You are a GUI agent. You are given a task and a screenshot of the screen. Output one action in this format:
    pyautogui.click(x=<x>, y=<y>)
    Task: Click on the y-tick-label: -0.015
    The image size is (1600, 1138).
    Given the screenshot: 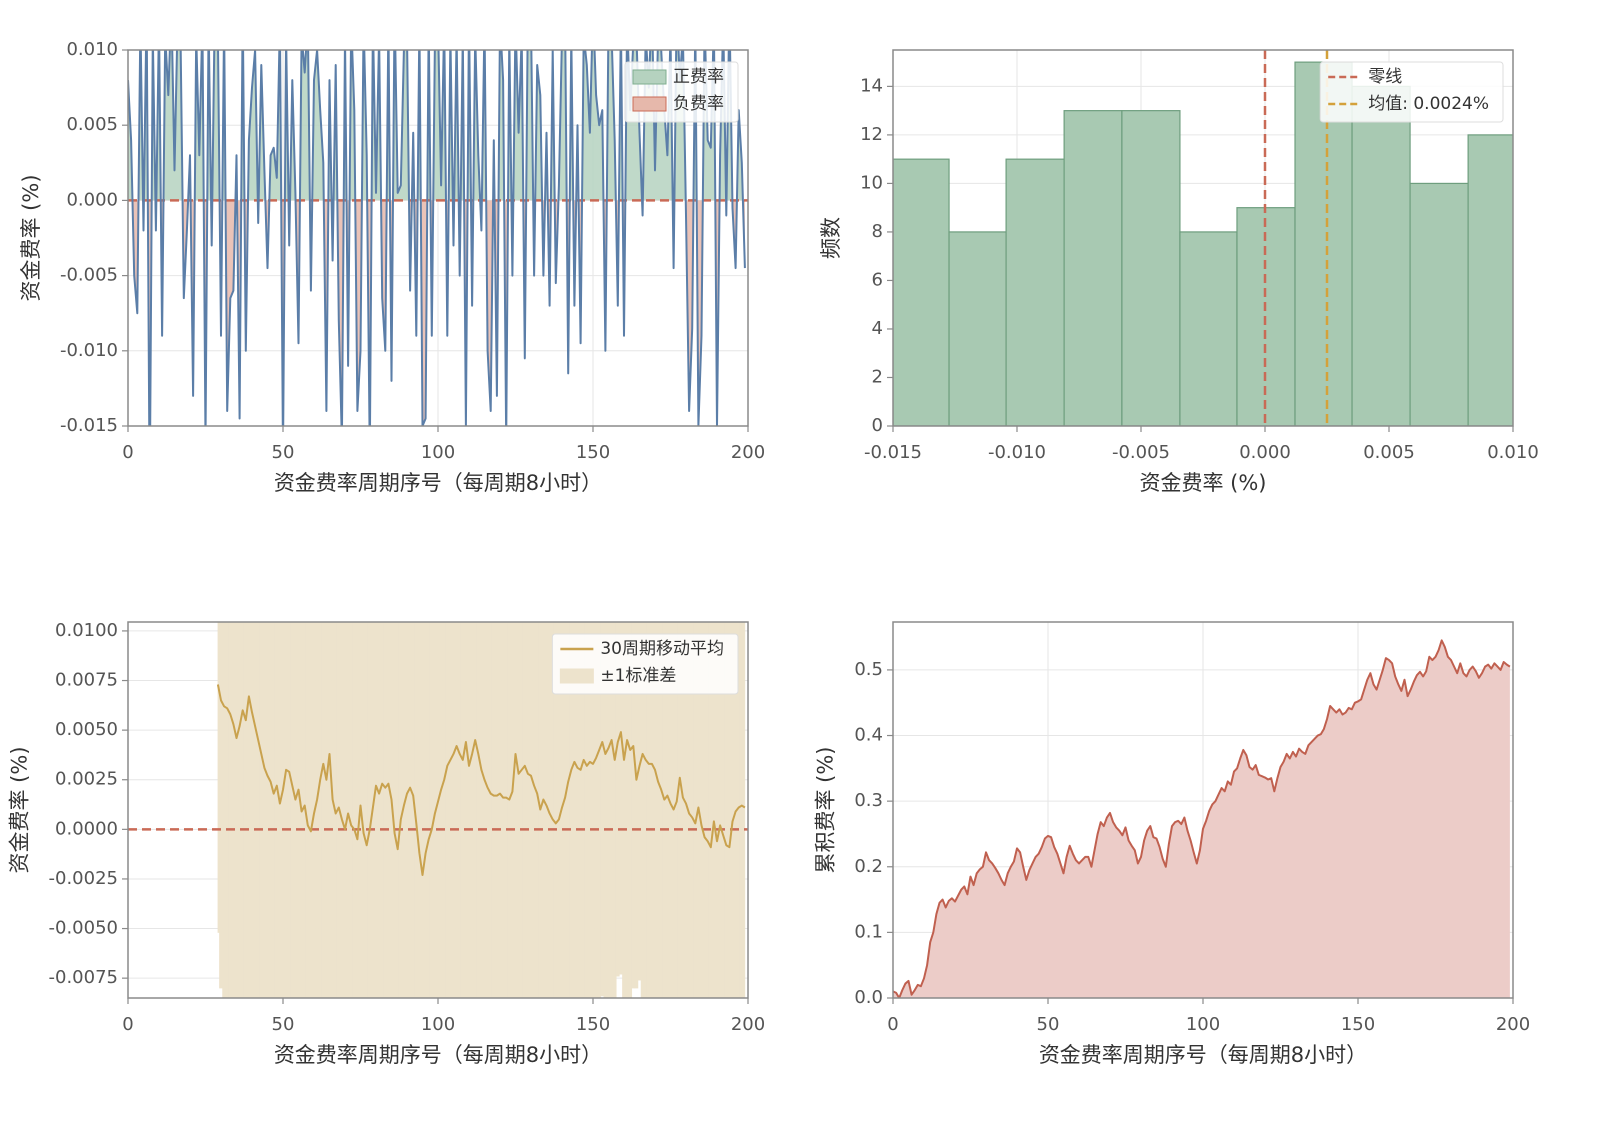 What is the action you would take?
    pyautogui.click(x=89, y=425)
    